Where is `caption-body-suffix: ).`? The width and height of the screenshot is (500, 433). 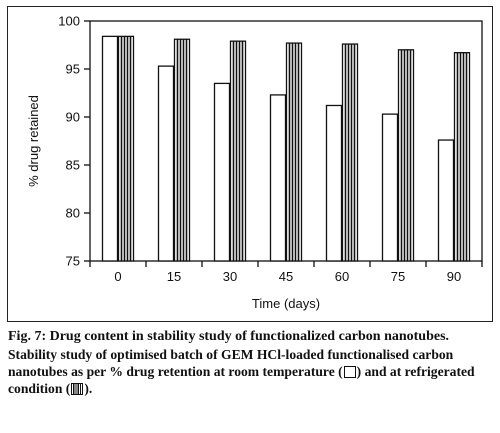 caption-body-suffix: ). is located at coordinates (88, 388).